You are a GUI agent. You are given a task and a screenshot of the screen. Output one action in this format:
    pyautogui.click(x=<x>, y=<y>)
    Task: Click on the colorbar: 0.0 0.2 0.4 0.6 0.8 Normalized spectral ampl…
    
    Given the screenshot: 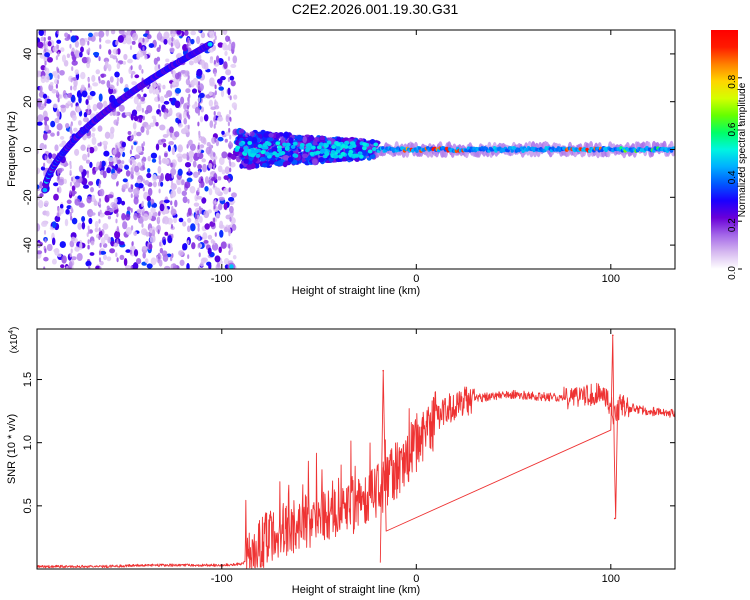 What is the action you would take?
    pyautogui.click(x=729, y=155)
    